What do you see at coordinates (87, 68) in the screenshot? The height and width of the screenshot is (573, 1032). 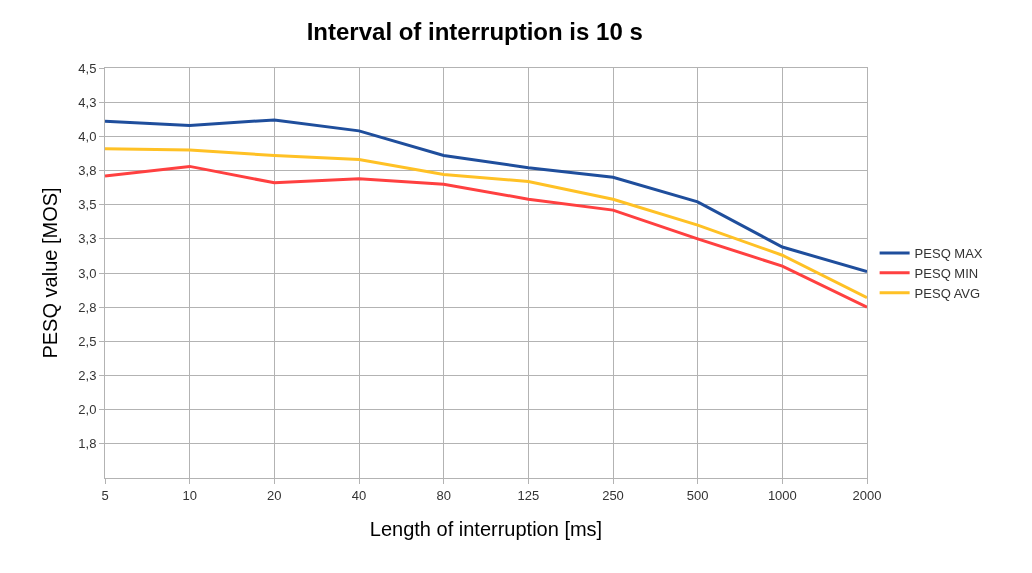 I see `y-tick-label: 4,5` at bounding box center [87, 68].